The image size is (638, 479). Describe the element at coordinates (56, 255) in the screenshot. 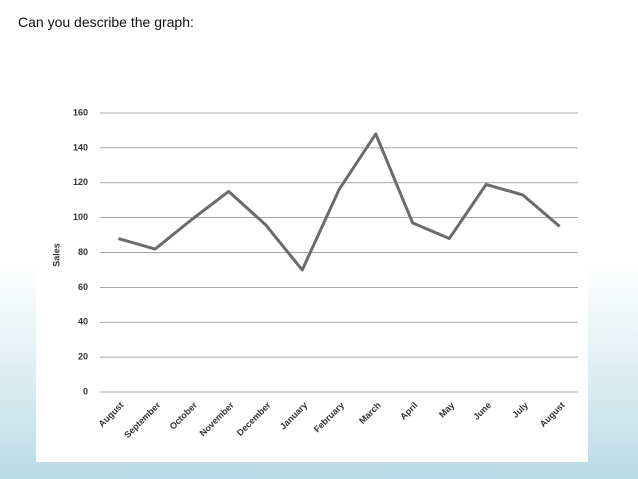

I see `y-axis-label: Sales` at that location.